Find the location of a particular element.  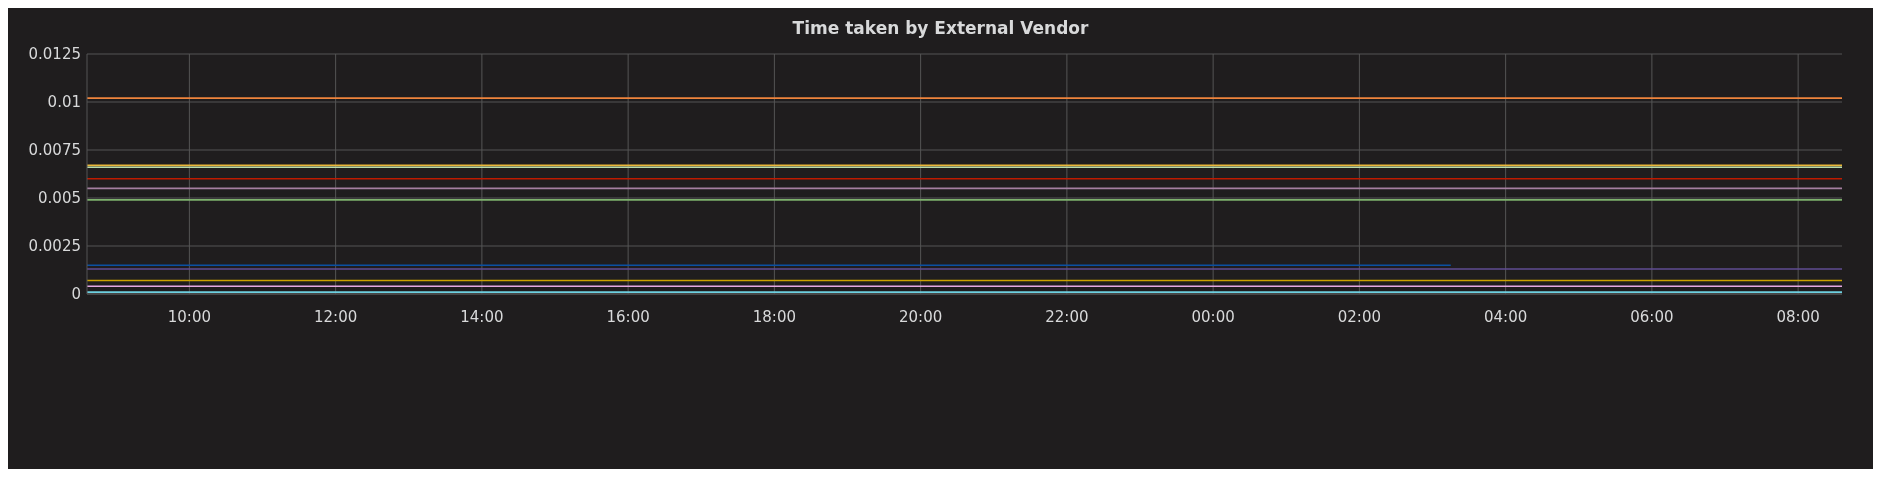

x-tick-label: 02:00 is located at coordinates (1359, 317).